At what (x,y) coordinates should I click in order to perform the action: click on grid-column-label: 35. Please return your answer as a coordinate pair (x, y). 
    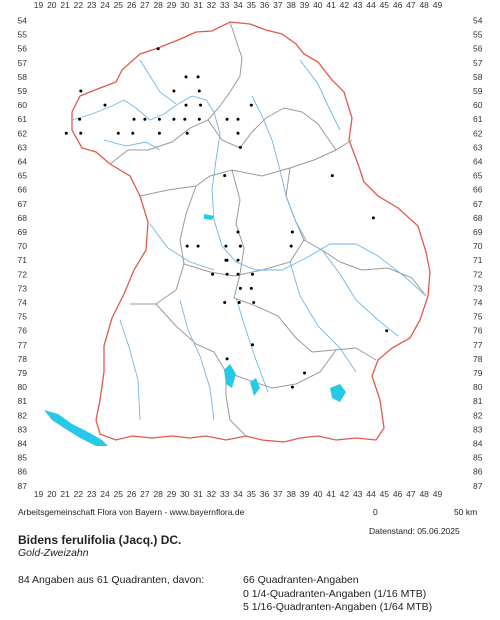
    Looking at the image, I should click on (252, 5).